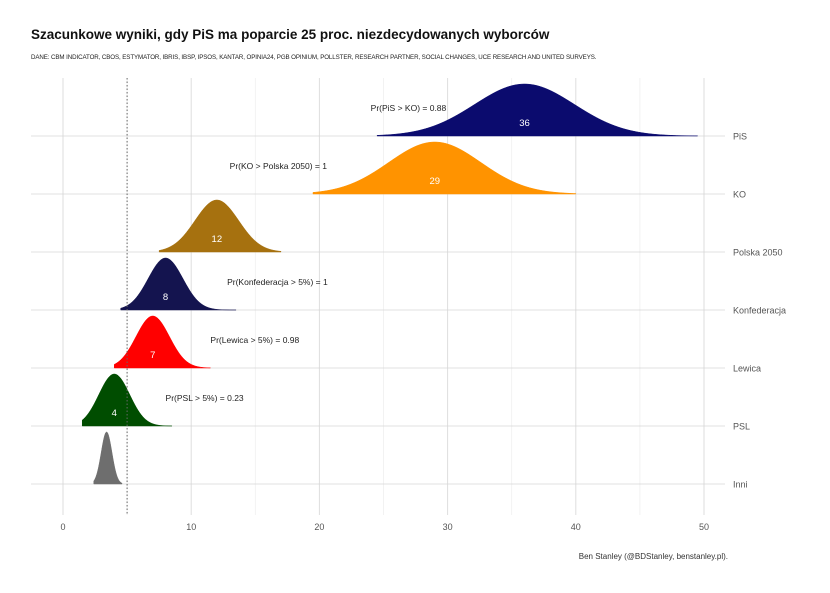  I want to click on x-tick-label: 10, so click(191, 527).